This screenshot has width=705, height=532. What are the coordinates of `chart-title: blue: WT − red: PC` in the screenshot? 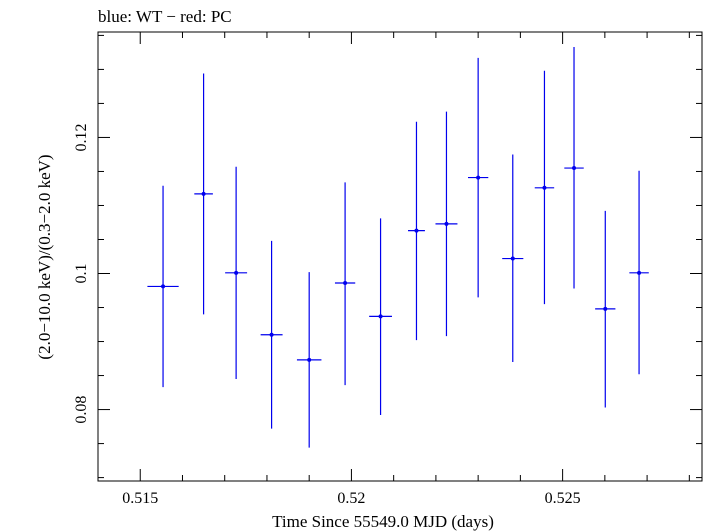 It's located at (165, 16).